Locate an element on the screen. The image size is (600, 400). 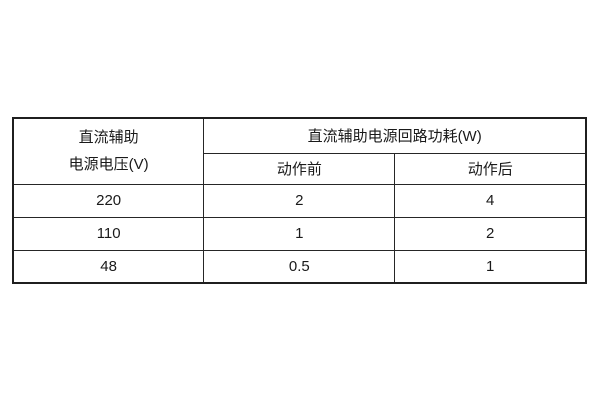
voltage-column-header: 直流辅助 电源电压(V) is located at coordinates (108, 151).